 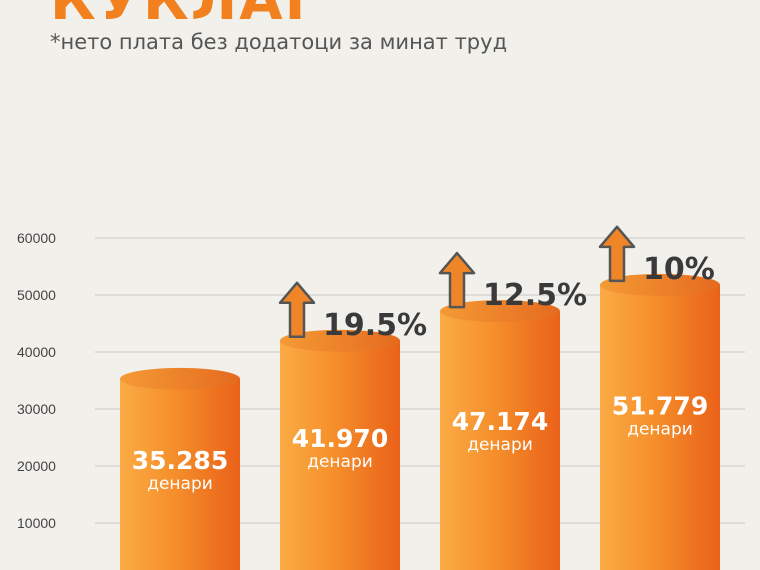 I want to click on y-tick-label: 30000, so click(x=36, y=409).